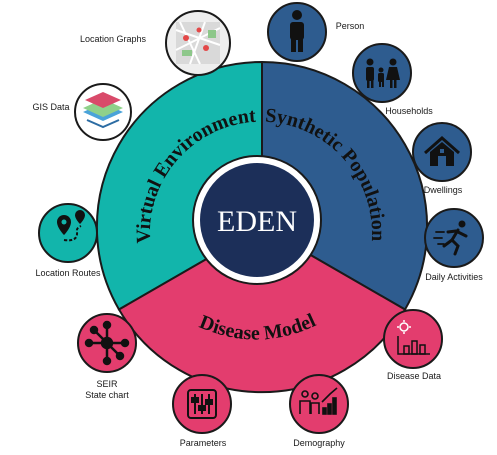 Image resolution: width=497 pixels, height=455 pixels. I want to click on network-graph-icon, so click(107, 343).